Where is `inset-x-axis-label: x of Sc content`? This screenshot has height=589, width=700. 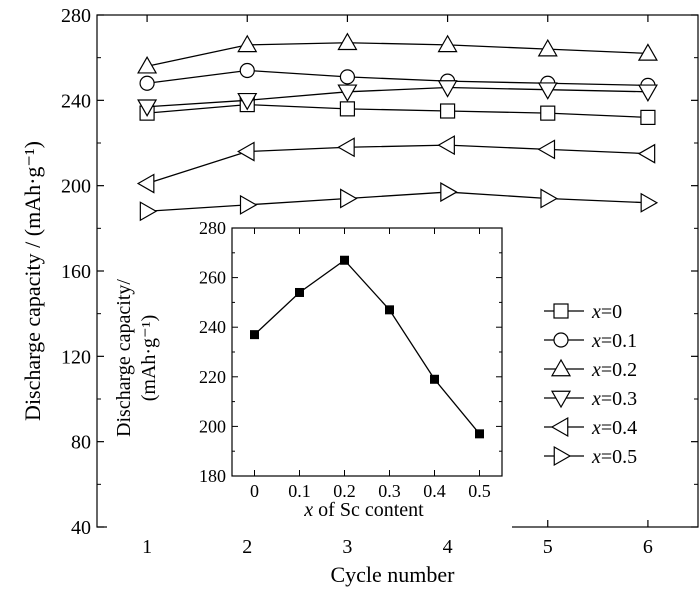 inset-x-axis-label: x of Sc content is located at coordinates (363, 510).